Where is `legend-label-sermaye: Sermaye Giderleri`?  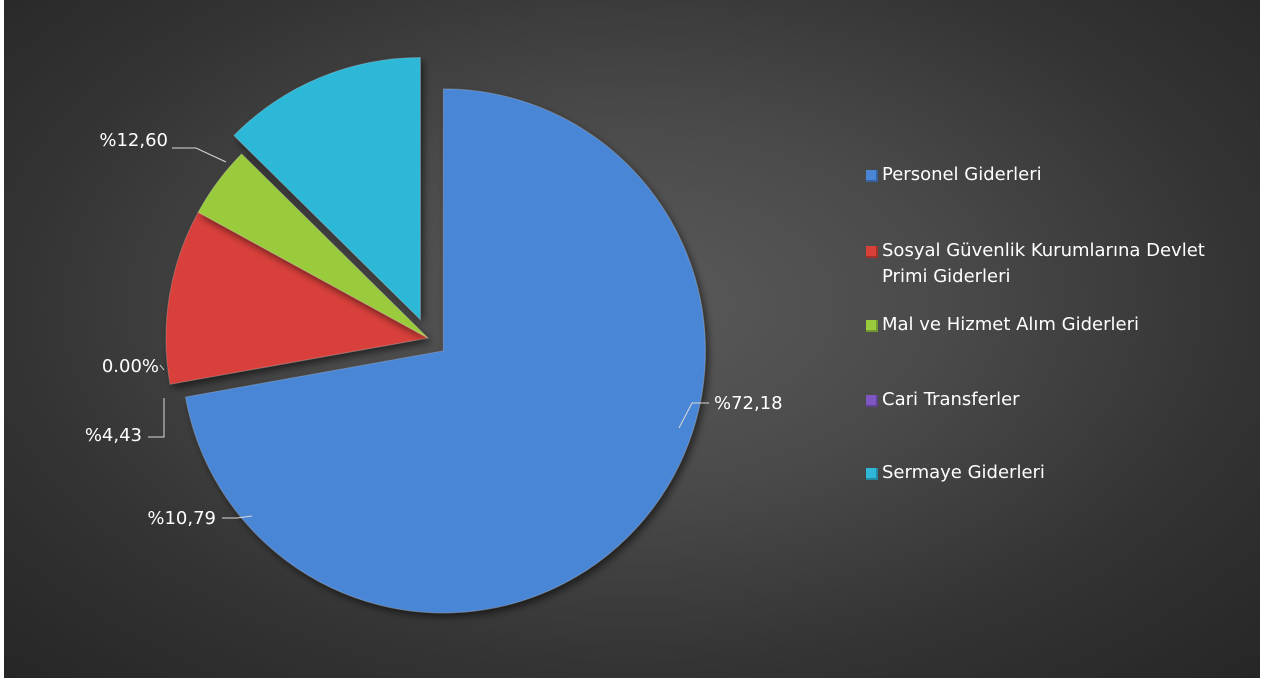 legend-label-sermaye: Sermaye Giderleri is located at coordinates (963, 472).